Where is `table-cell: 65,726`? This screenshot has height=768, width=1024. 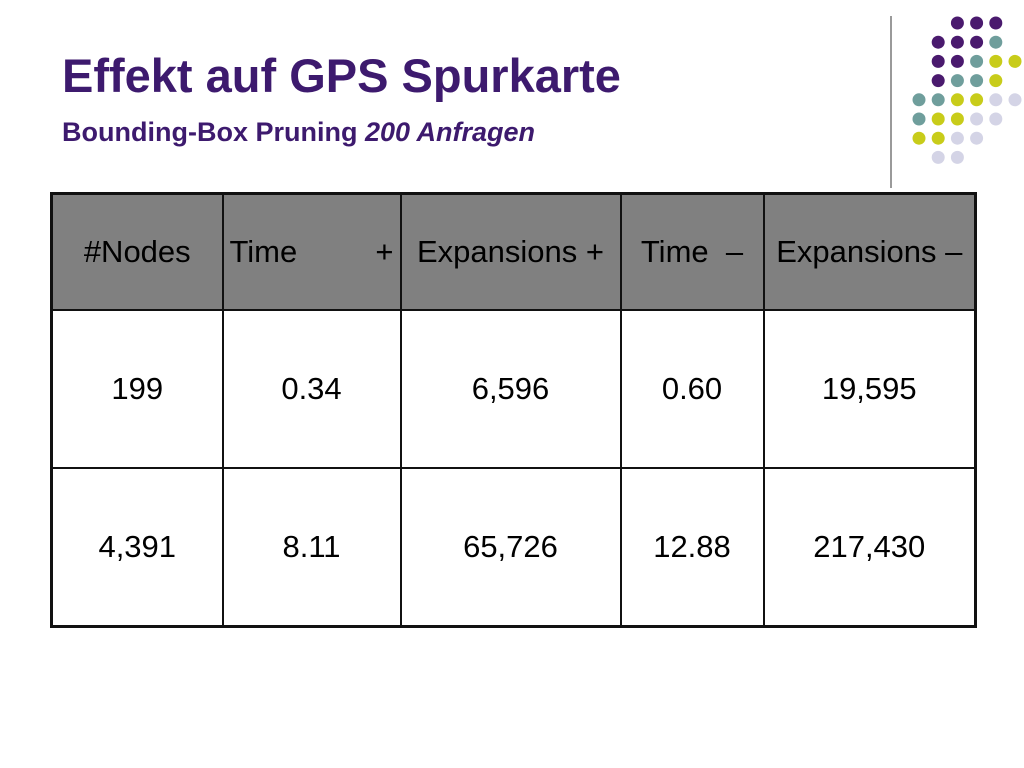
table-cell: 65,726 is located at coordinates (510, 547).